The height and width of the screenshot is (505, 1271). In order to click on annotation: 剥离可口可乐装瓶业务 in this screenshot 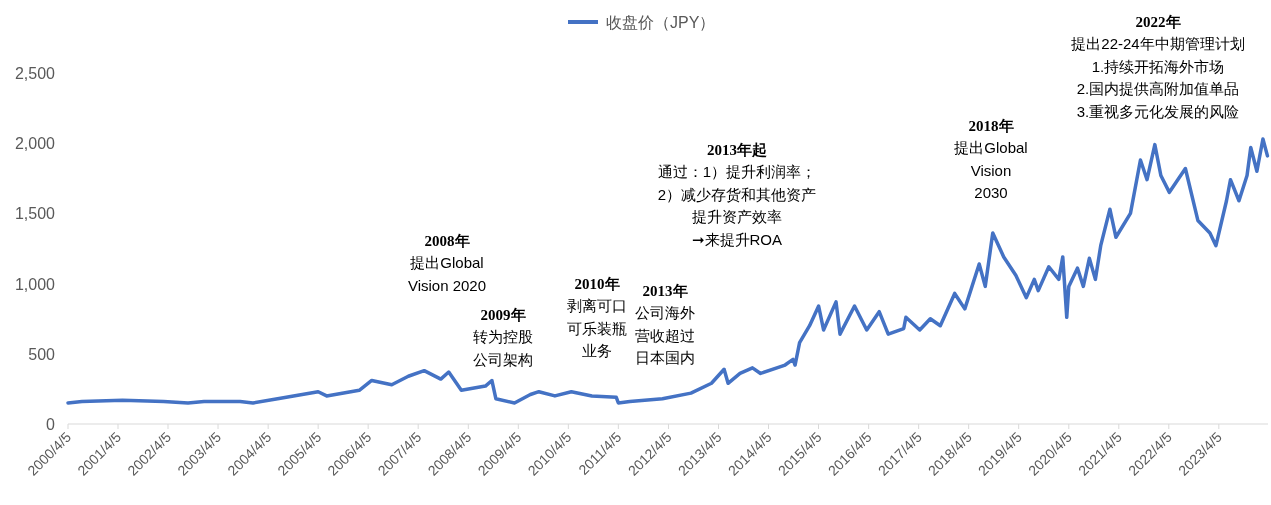, I will do `click(597, 328)`.